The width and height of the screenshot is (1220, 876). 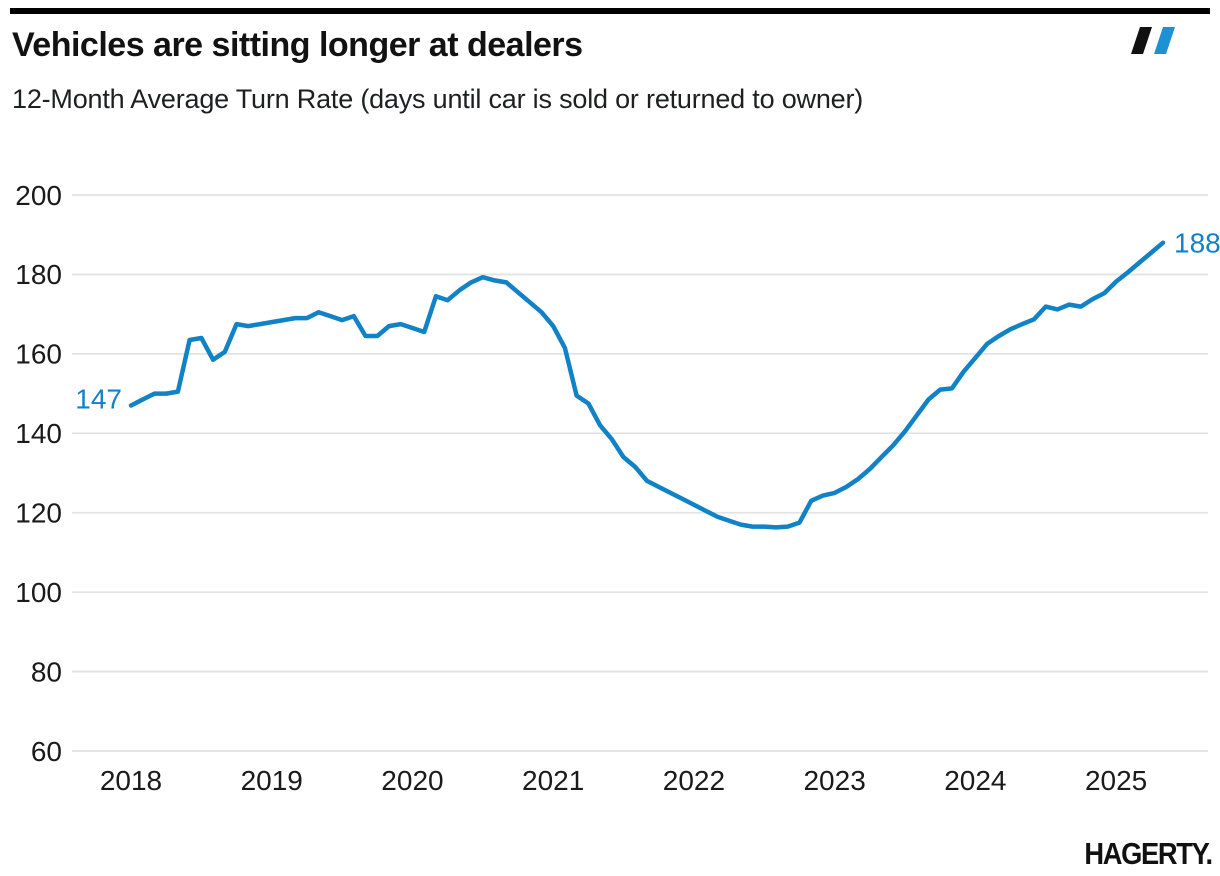 What do you see at coordinates (975, 780) in the screenshot?
I see `x-tick-label: 2024` at bounding box center [975, 780].